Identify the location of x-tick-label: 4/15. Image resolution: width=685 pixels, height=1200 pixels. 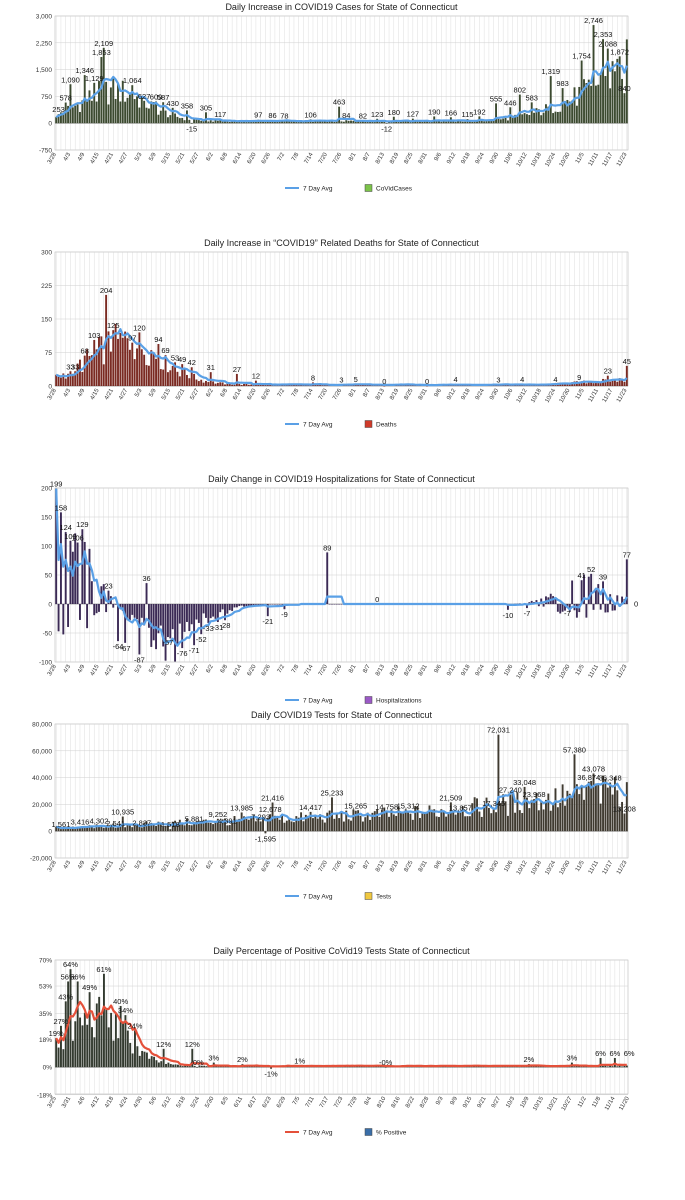
(95, 670).